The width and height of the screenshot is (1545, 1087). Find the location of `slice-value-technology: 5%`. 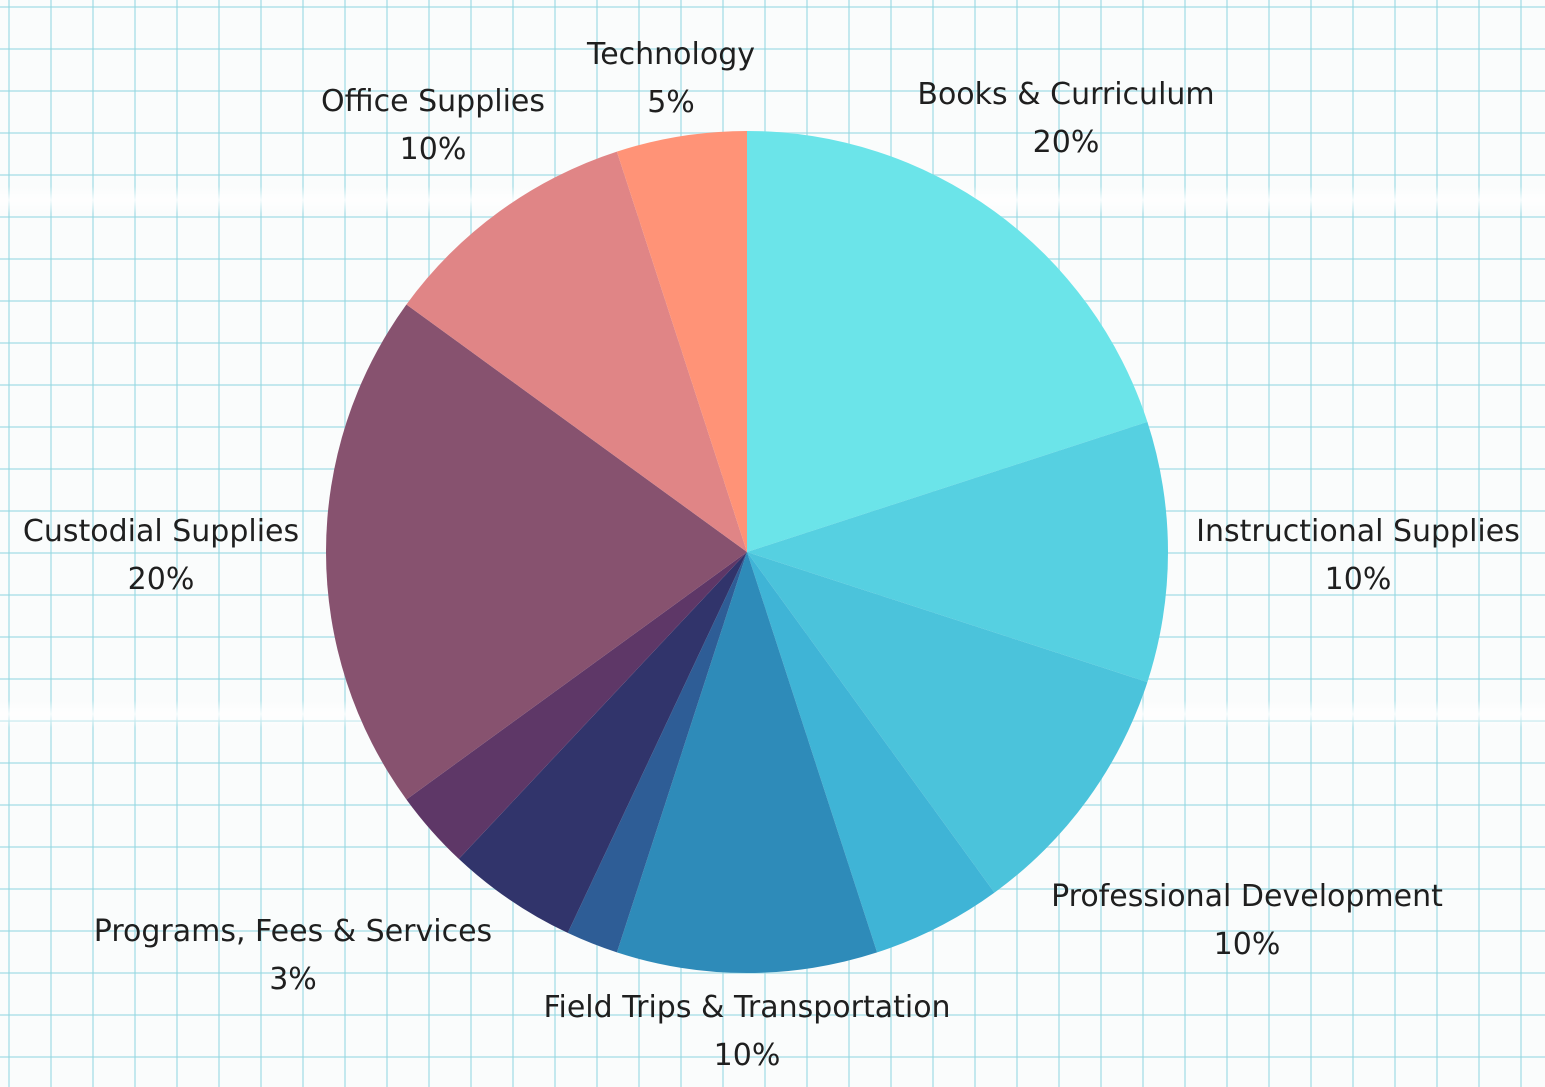

slice-value-technology: 5% is located at coordinates (671, 102).